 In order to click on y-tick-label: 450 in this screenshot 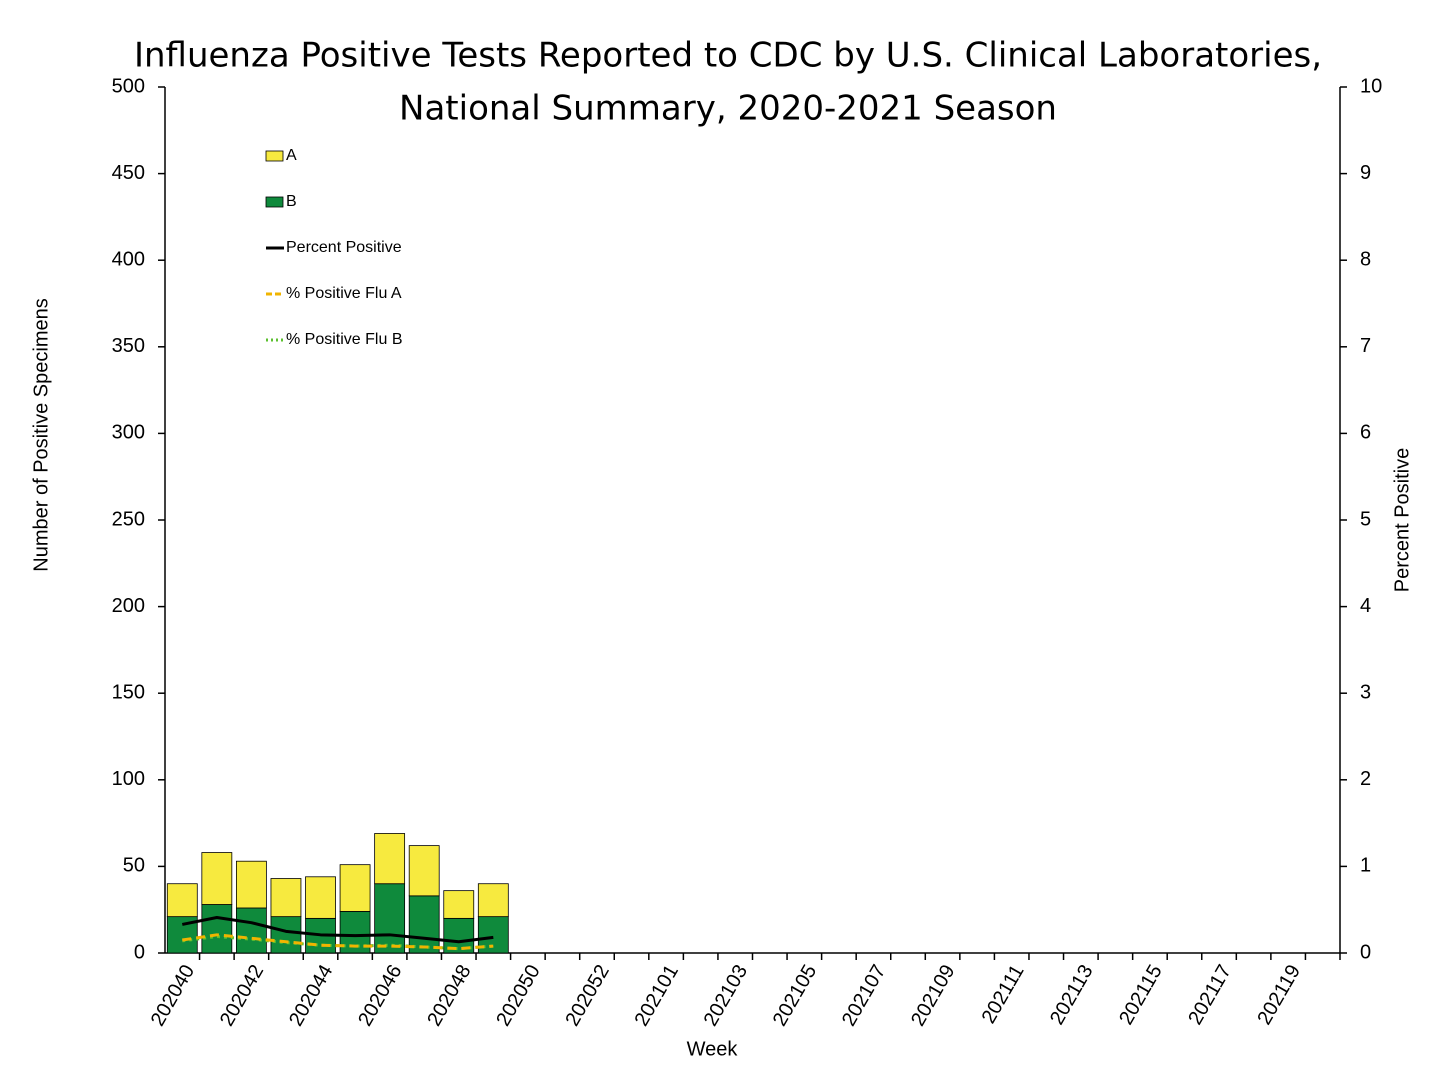, I will do `click(128, 173)`.